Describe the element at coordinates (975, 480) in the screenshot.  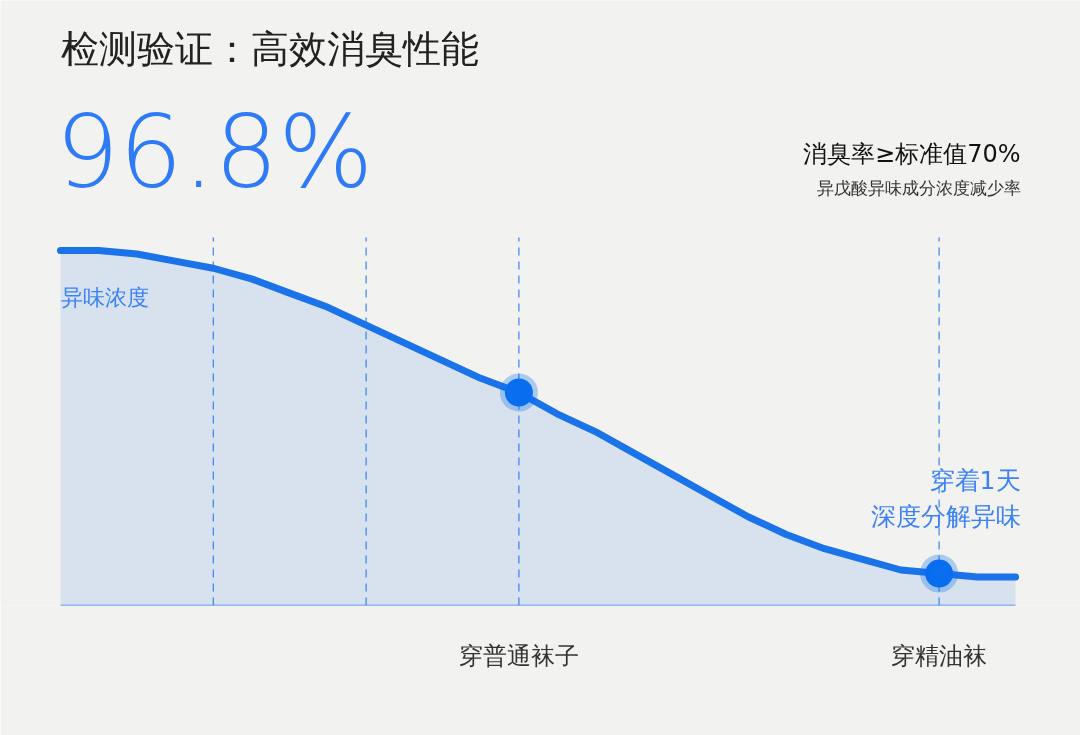
I see `annotation: 穿着1天` at that location.